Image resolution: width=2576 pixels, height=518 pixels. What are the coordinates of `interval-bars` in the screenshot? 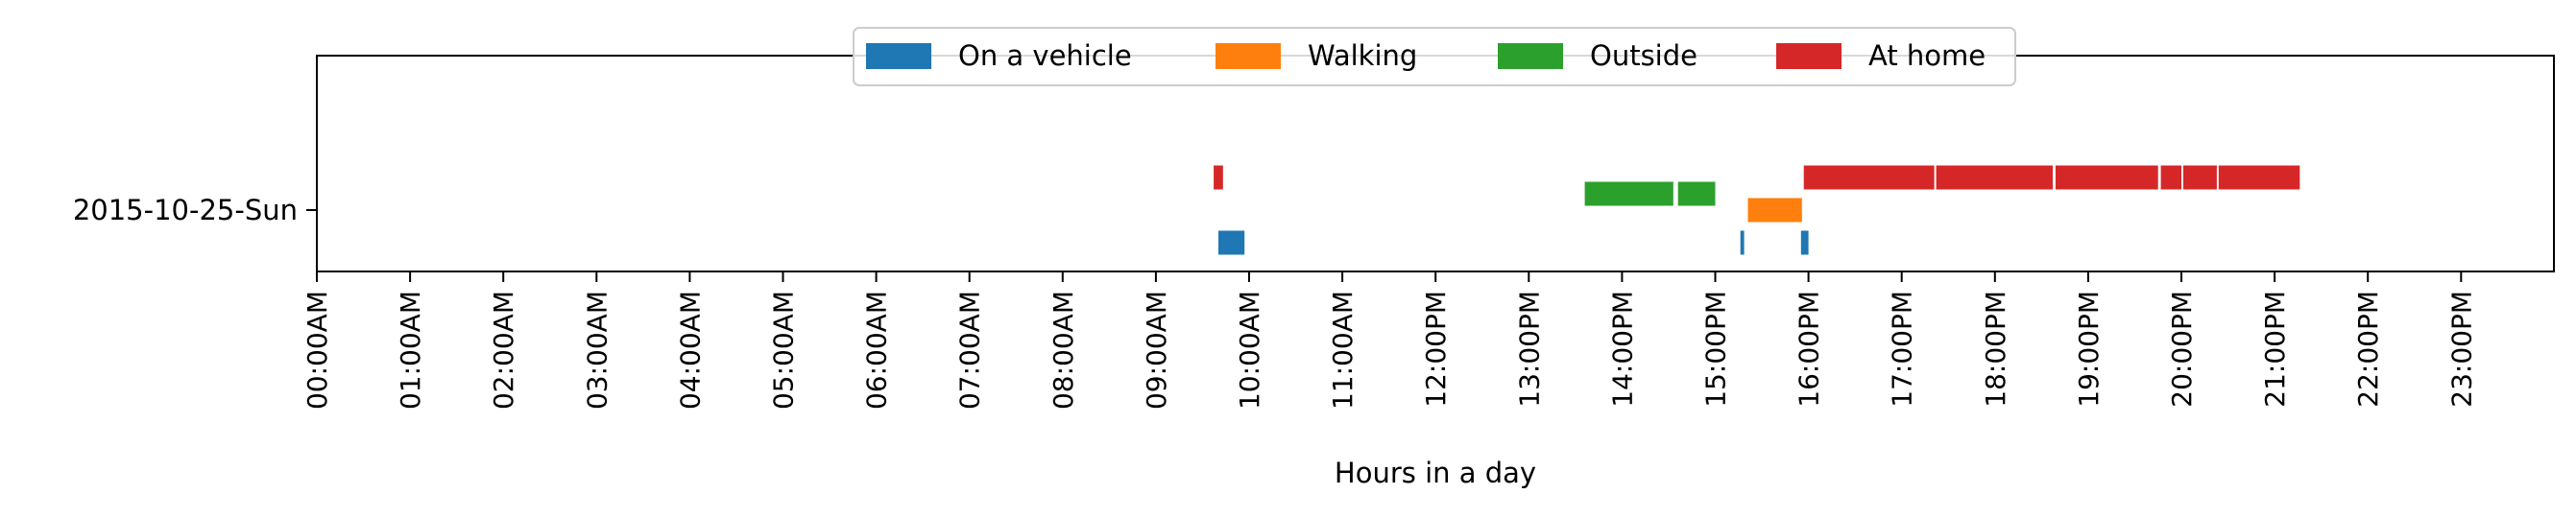 It's located at (1757, 210).